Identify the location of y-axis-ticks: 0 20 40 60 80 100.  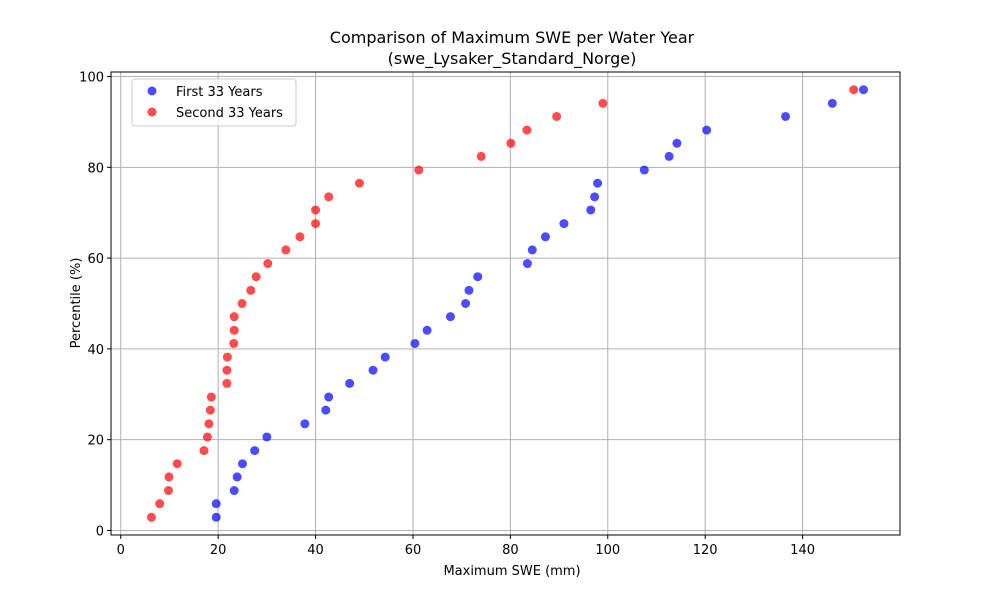
(95, 305).